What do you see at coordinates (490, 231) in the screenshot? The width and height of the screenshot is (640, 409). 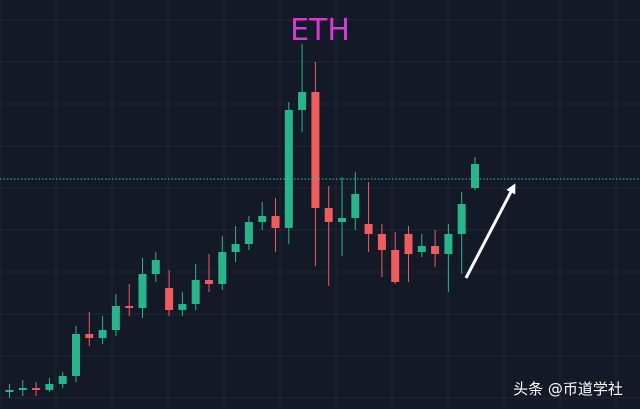 I see `trend-arrow` at bounding box center [490, 231].